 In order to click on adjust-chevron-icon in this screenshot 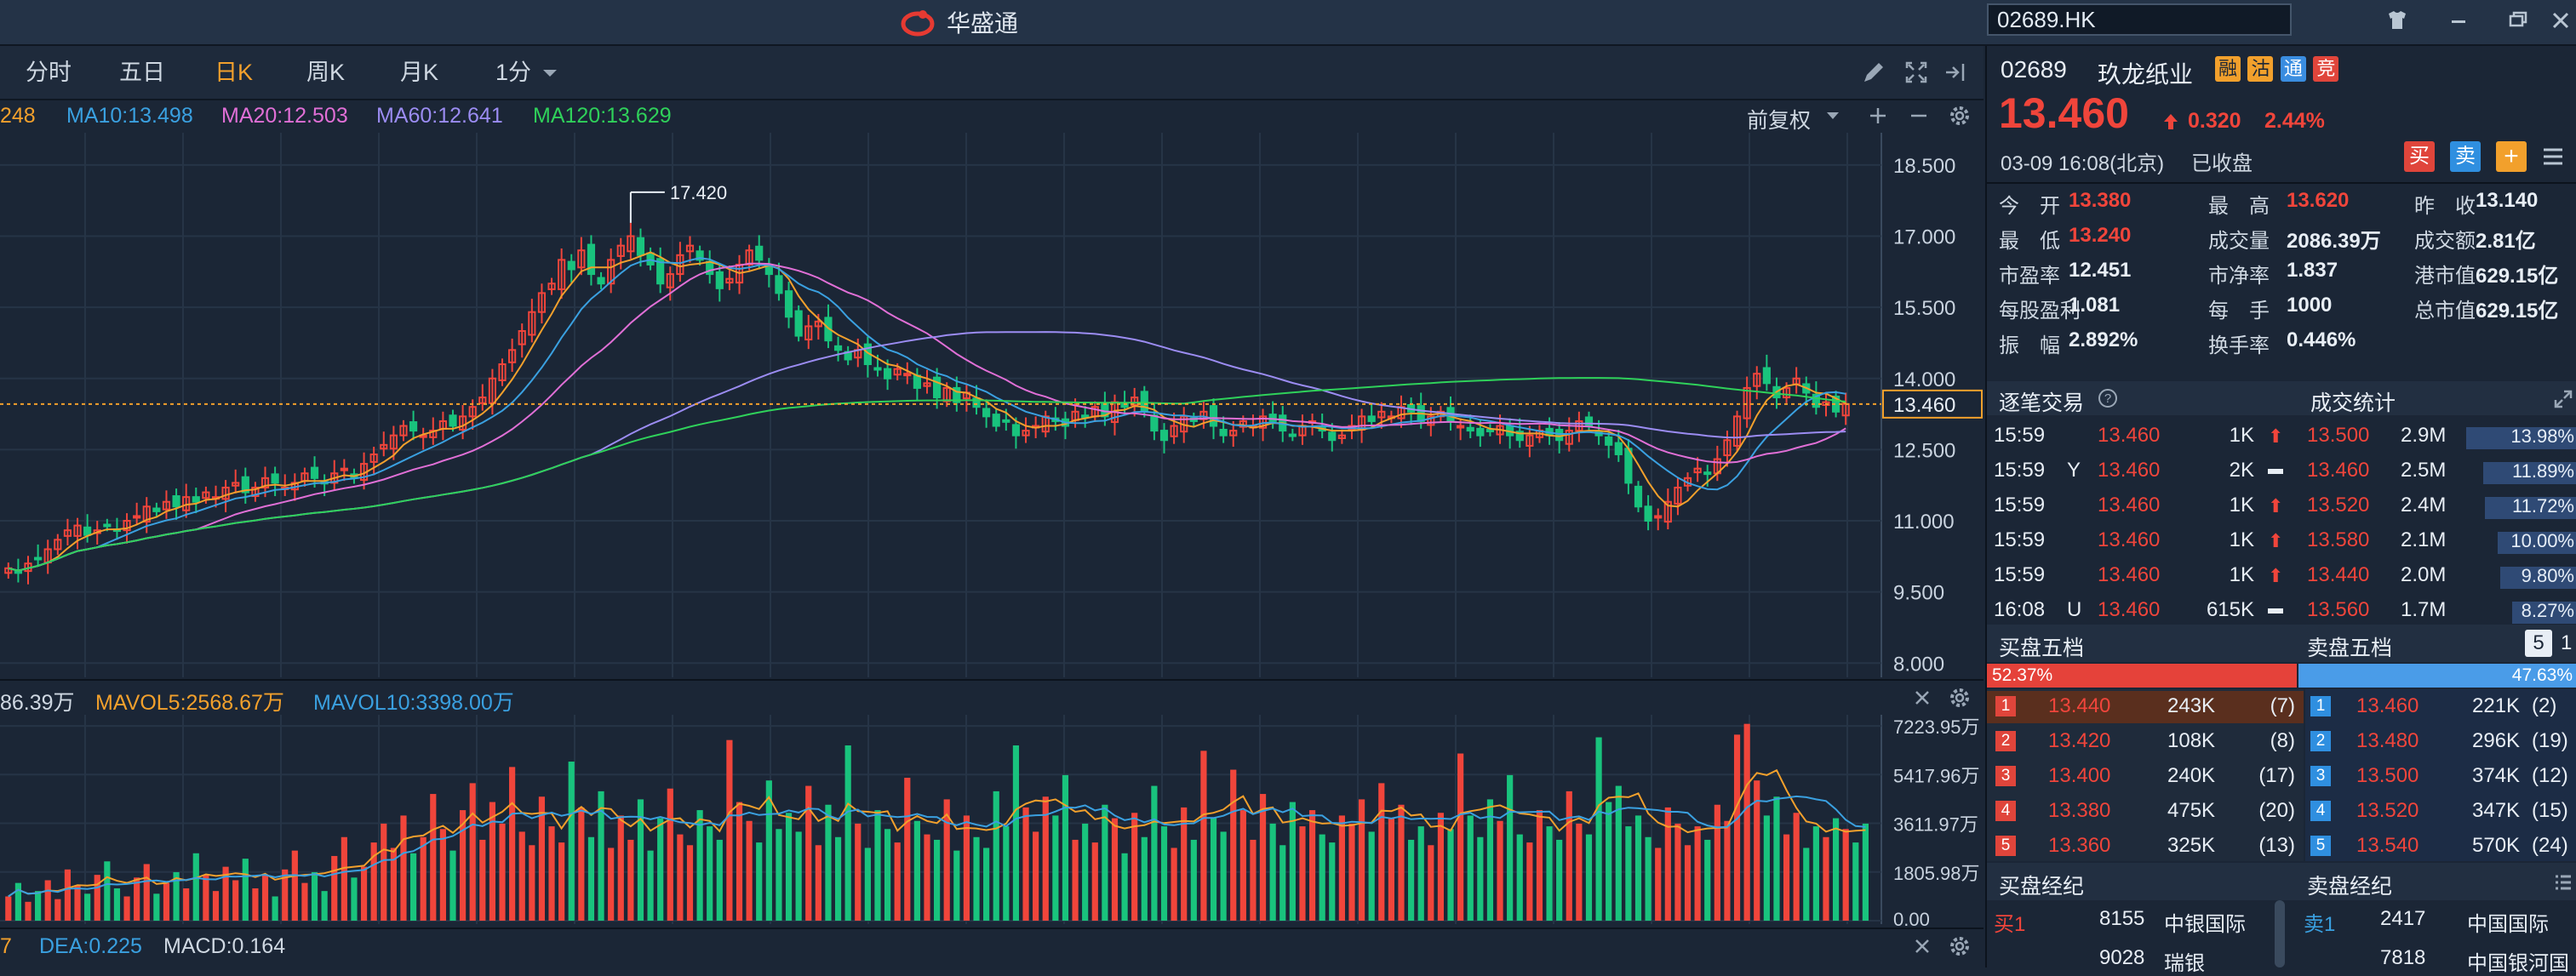, I will do `click(1833, 116)`.